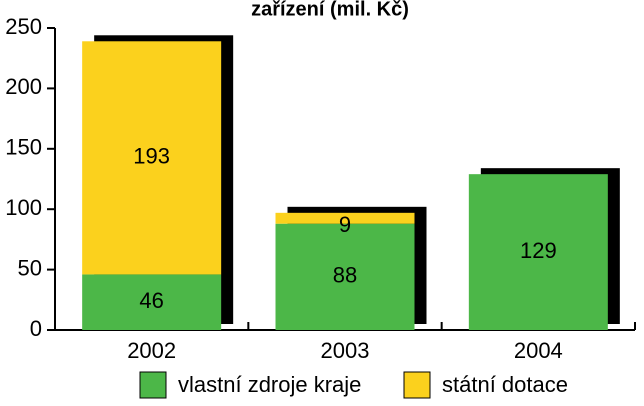 This screenshot has width=644, height=406. Describe the element at coordinates (30, 267) in the screenshot. I see `y-tick-label: 50` at that location.